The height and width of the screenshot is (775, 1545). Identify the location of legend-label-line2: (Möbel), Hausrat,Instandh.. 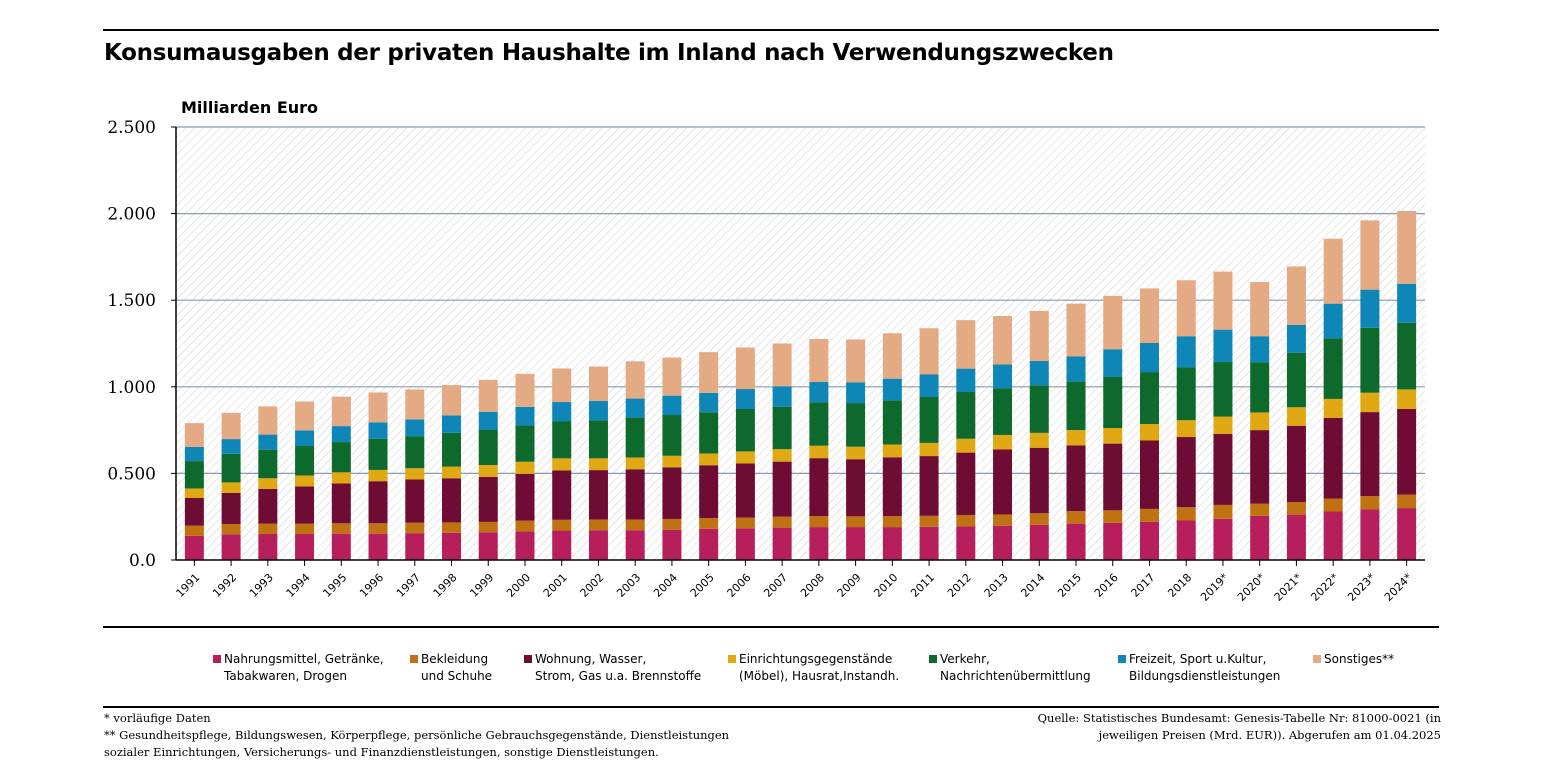
(819, 676).